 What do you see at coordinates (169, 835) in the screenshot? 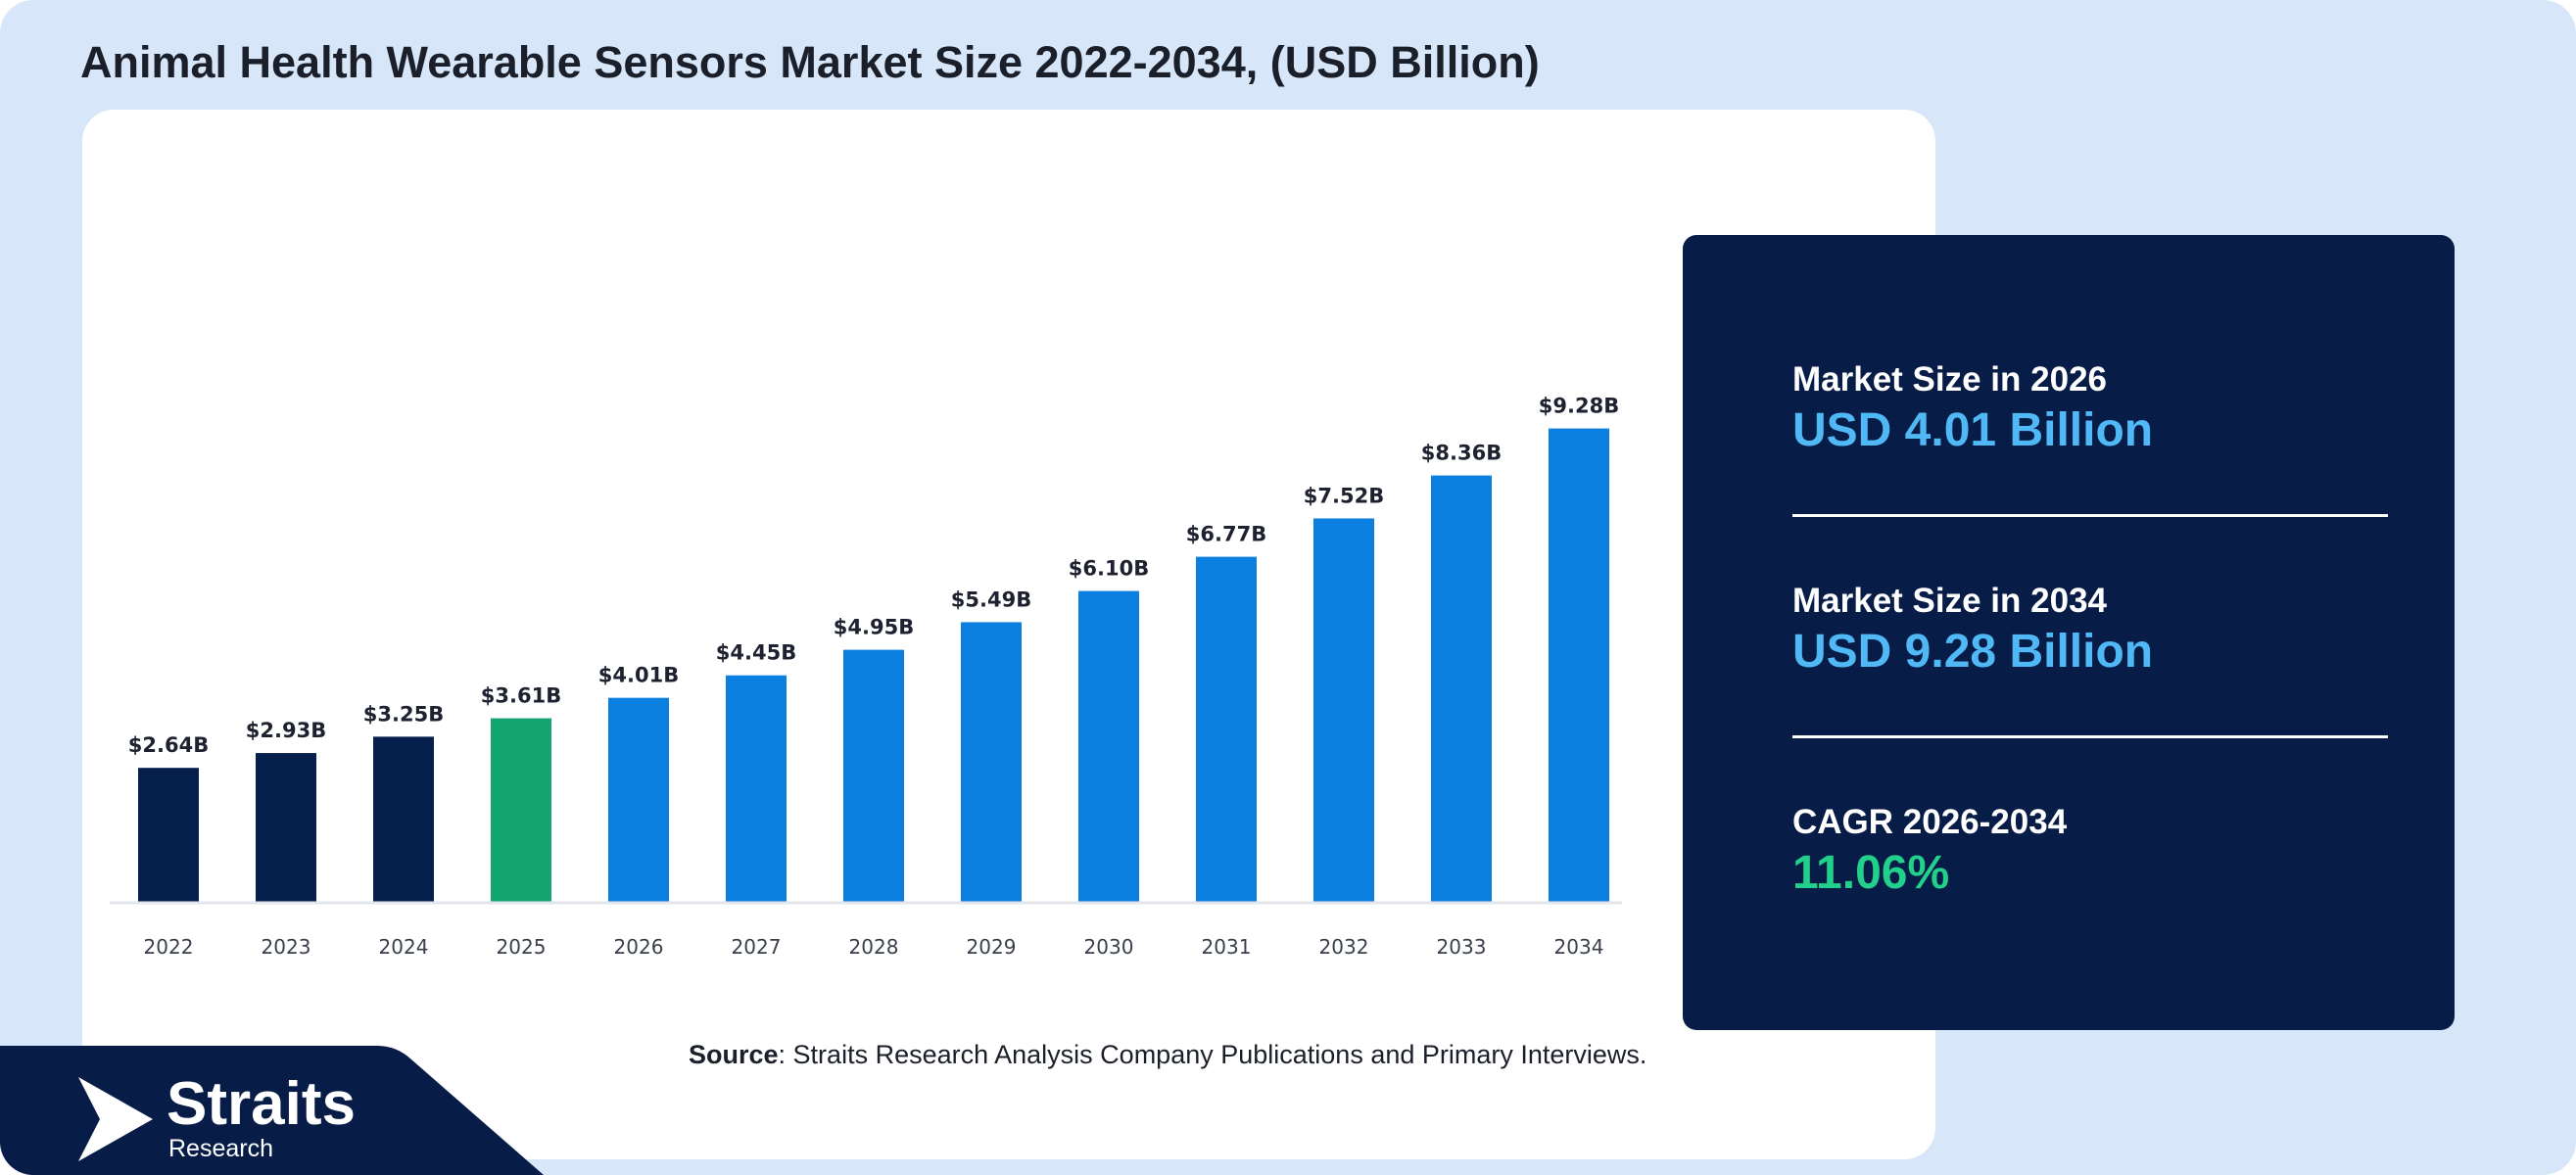
I see `bar-2022` at bounding box center [169, 835].